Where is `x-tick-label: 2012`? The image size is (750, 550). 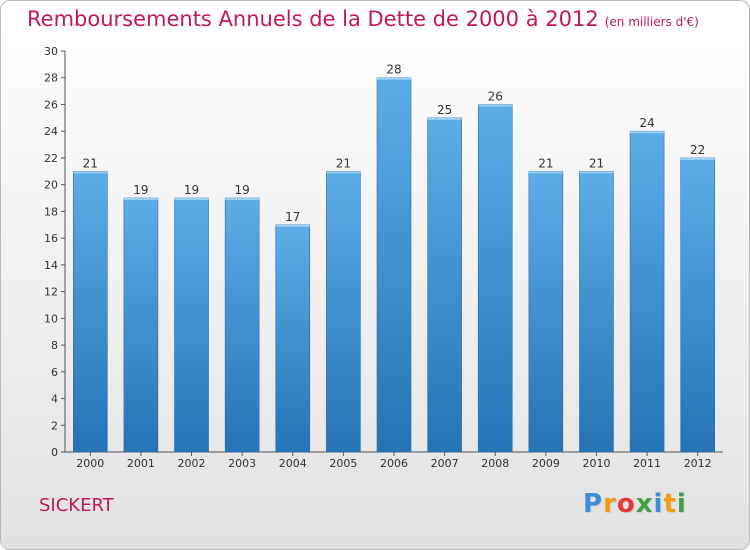
x-tick-label: 2012 is located at coordinates (698, 463).